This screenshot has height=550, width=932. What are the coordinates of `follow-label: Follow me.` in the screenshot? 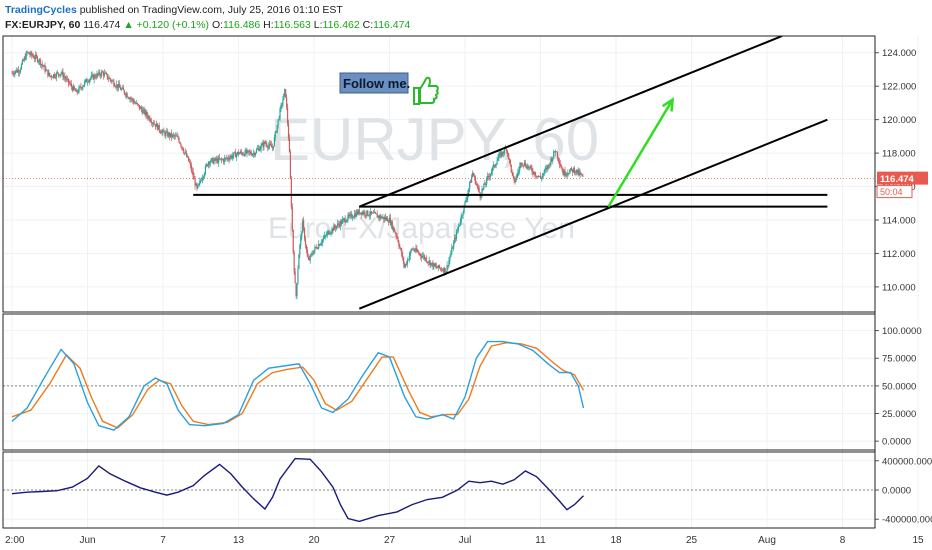 It's located at (374, 83).